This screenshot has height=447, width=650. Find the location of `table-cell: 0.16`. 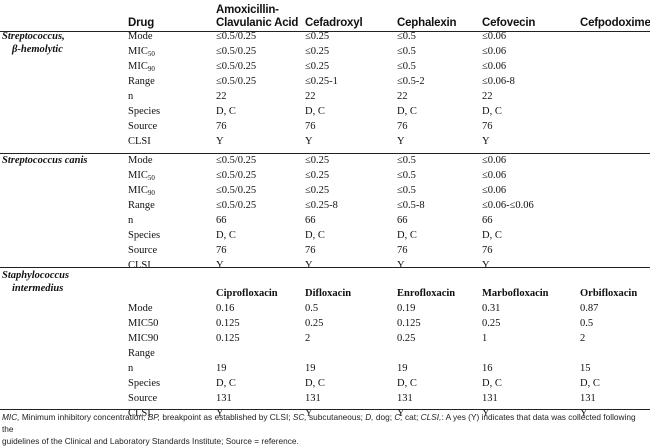

table-cell: 0.16 is located at coordinates (225, 308).